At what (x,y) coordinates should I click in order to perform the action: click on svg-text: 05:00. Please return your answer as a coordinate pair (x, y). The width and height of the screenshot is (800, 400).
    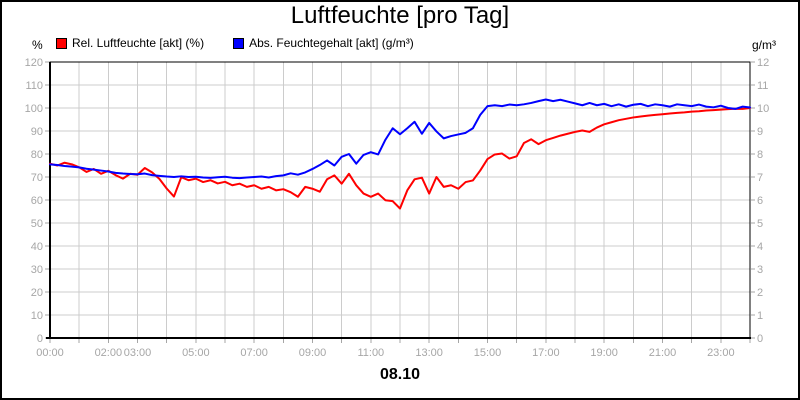
    Looking at the image, I should click on (196, 353).